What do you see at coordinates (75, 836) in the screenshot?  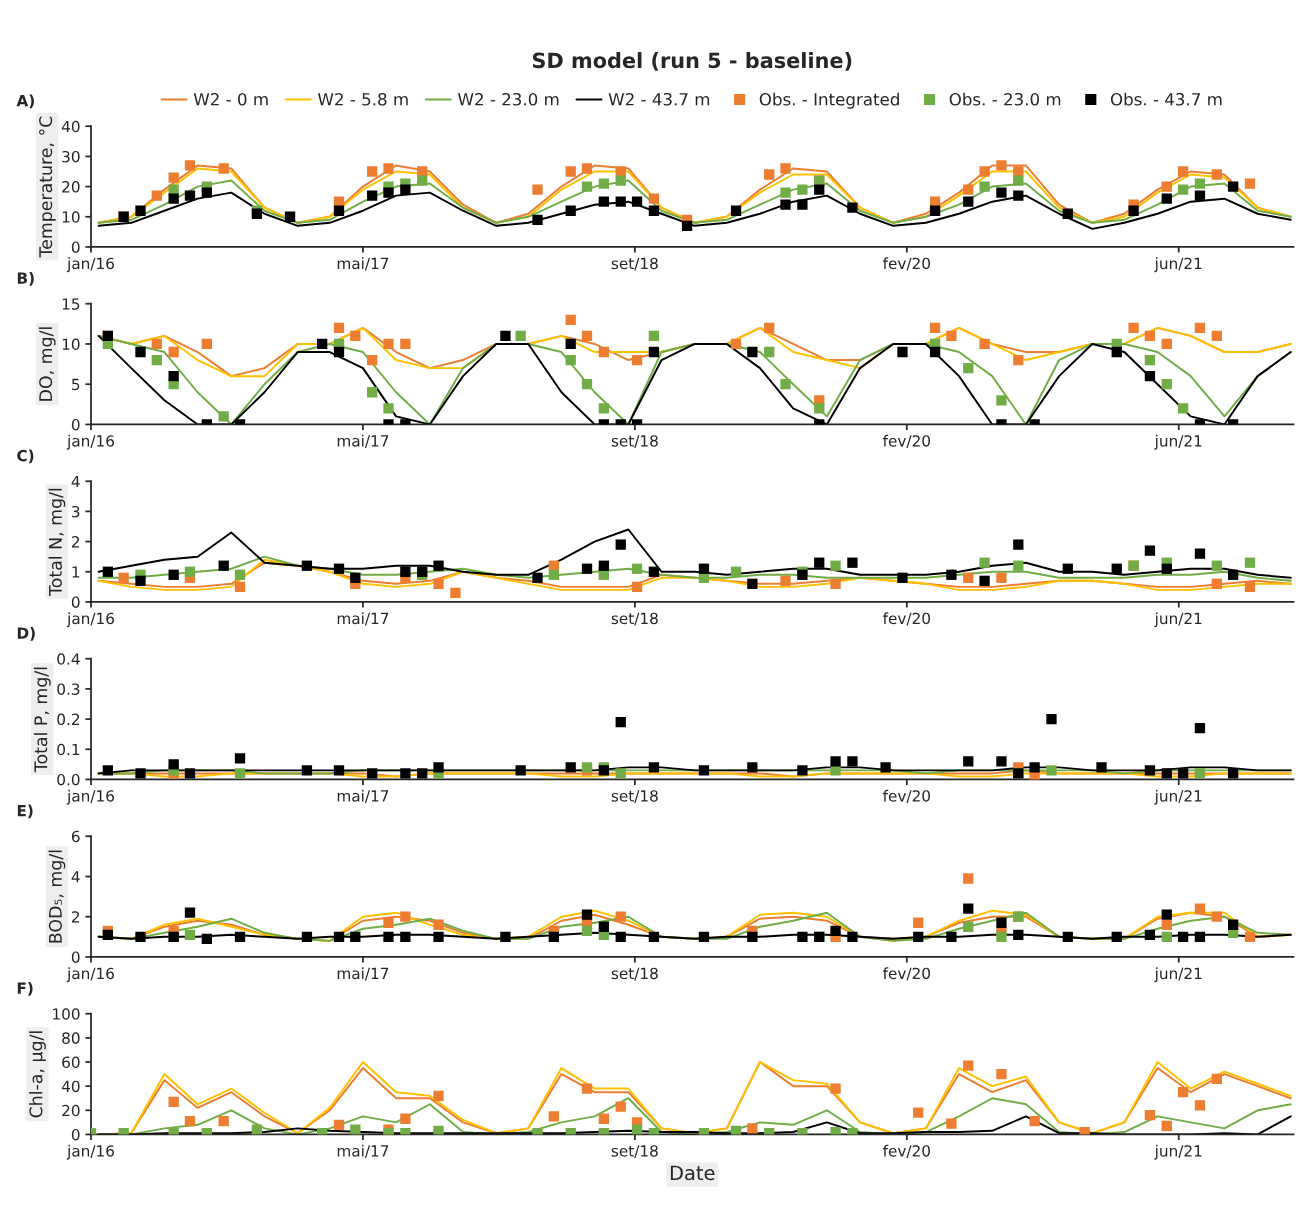 I see `y-tick-label: 6` at bounding box center [75, 836].